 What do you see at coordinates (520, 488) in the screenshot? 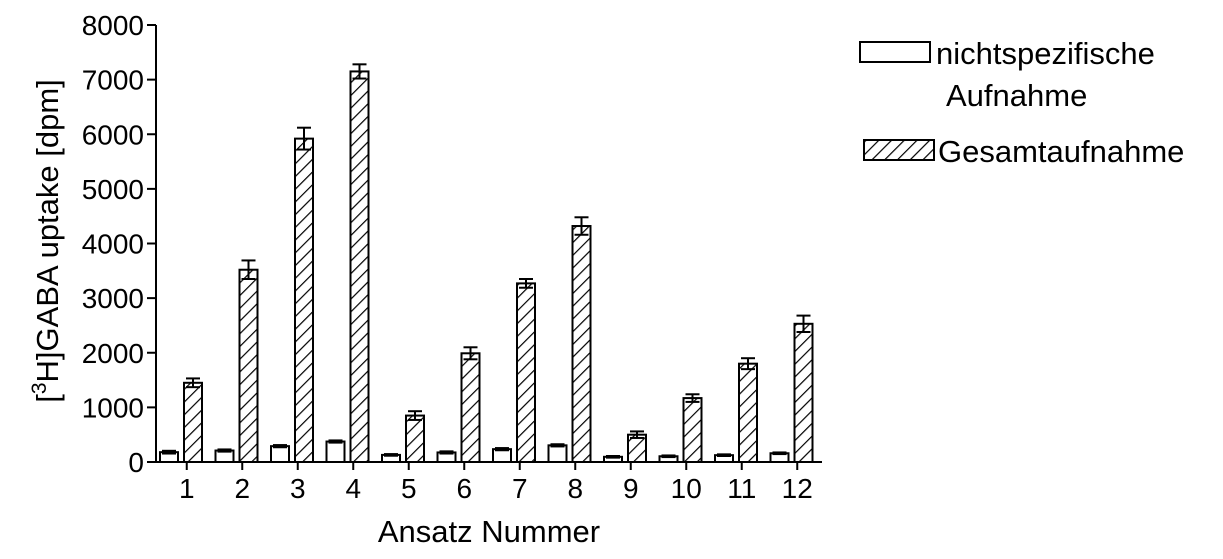
I see `x-tick-label: 7` at bounding box center [520, 488].